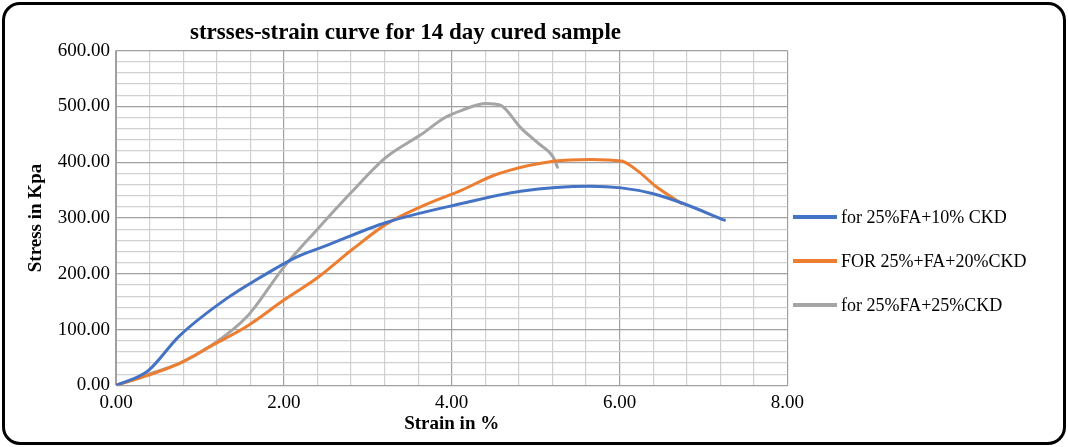  What do you see at coordinates (934, 261) in the screenshot?
I see `legend-label: FOR 25%+FA+20%CKD` at bounding box center [934, 261].